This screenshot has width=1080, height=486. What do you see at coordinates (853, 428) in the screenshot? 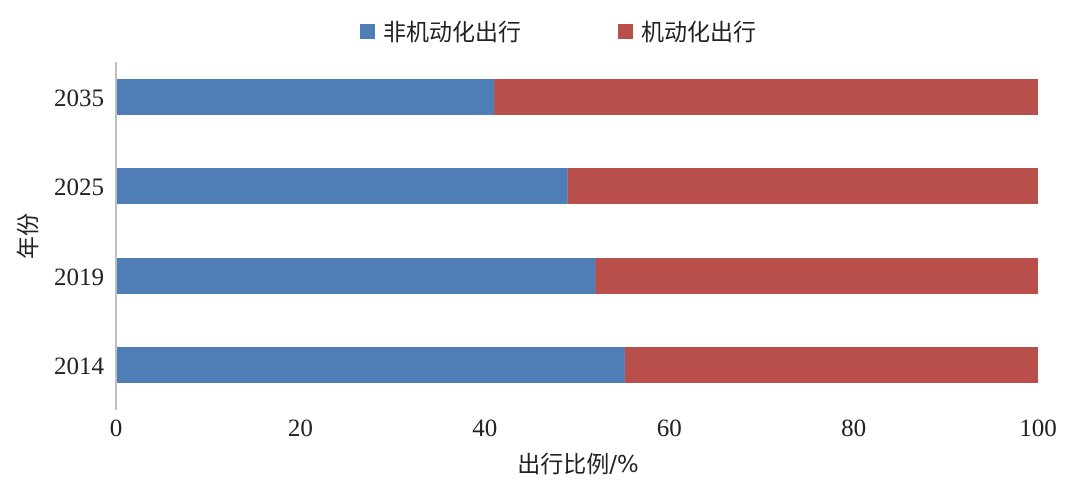
I see `x-tick-label-80: 80` at bounding box center [853, 428].